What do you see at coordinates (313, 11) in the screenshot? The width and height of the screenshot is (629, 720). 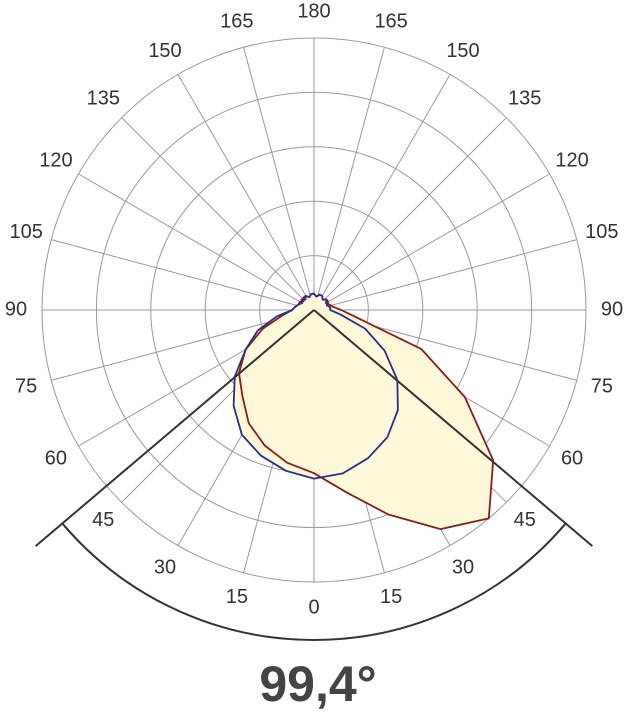 I see `theta-tick-label: 180` at bounding box center [313, 11].